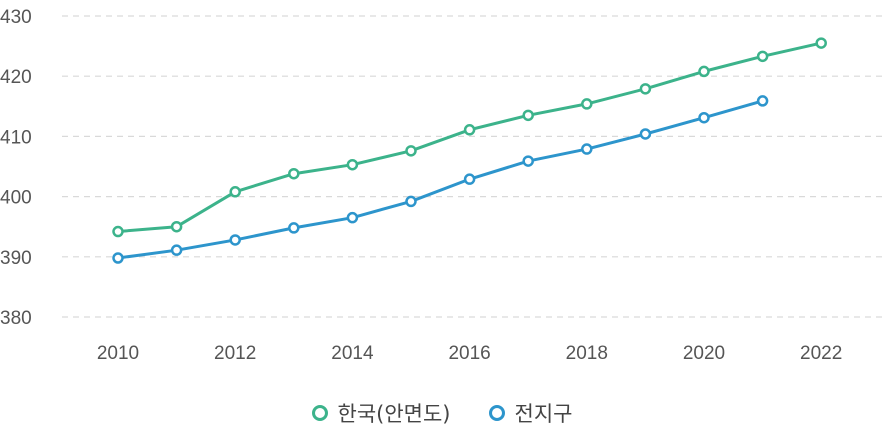 This screenshot has height=440, width=884. I want to click on y-tick-label: 410, so click(16, 137).